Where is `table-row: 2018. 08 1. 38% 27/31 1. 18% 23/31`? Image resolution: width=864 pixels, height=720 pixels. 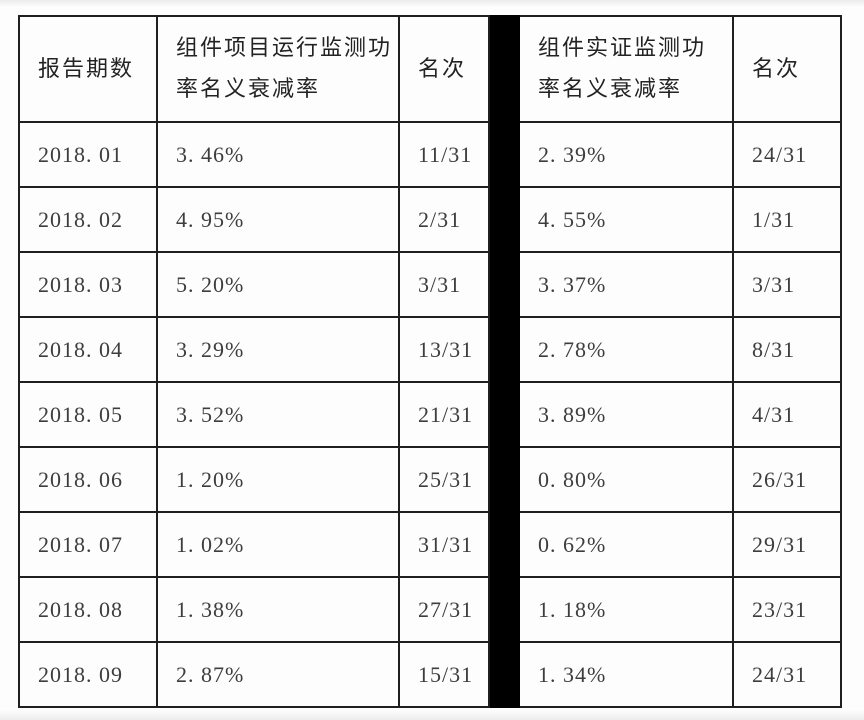
table-row: 2018. 08 1. 38% 27/31 1. 18% 23/31 is located at coordinates (430, 609).